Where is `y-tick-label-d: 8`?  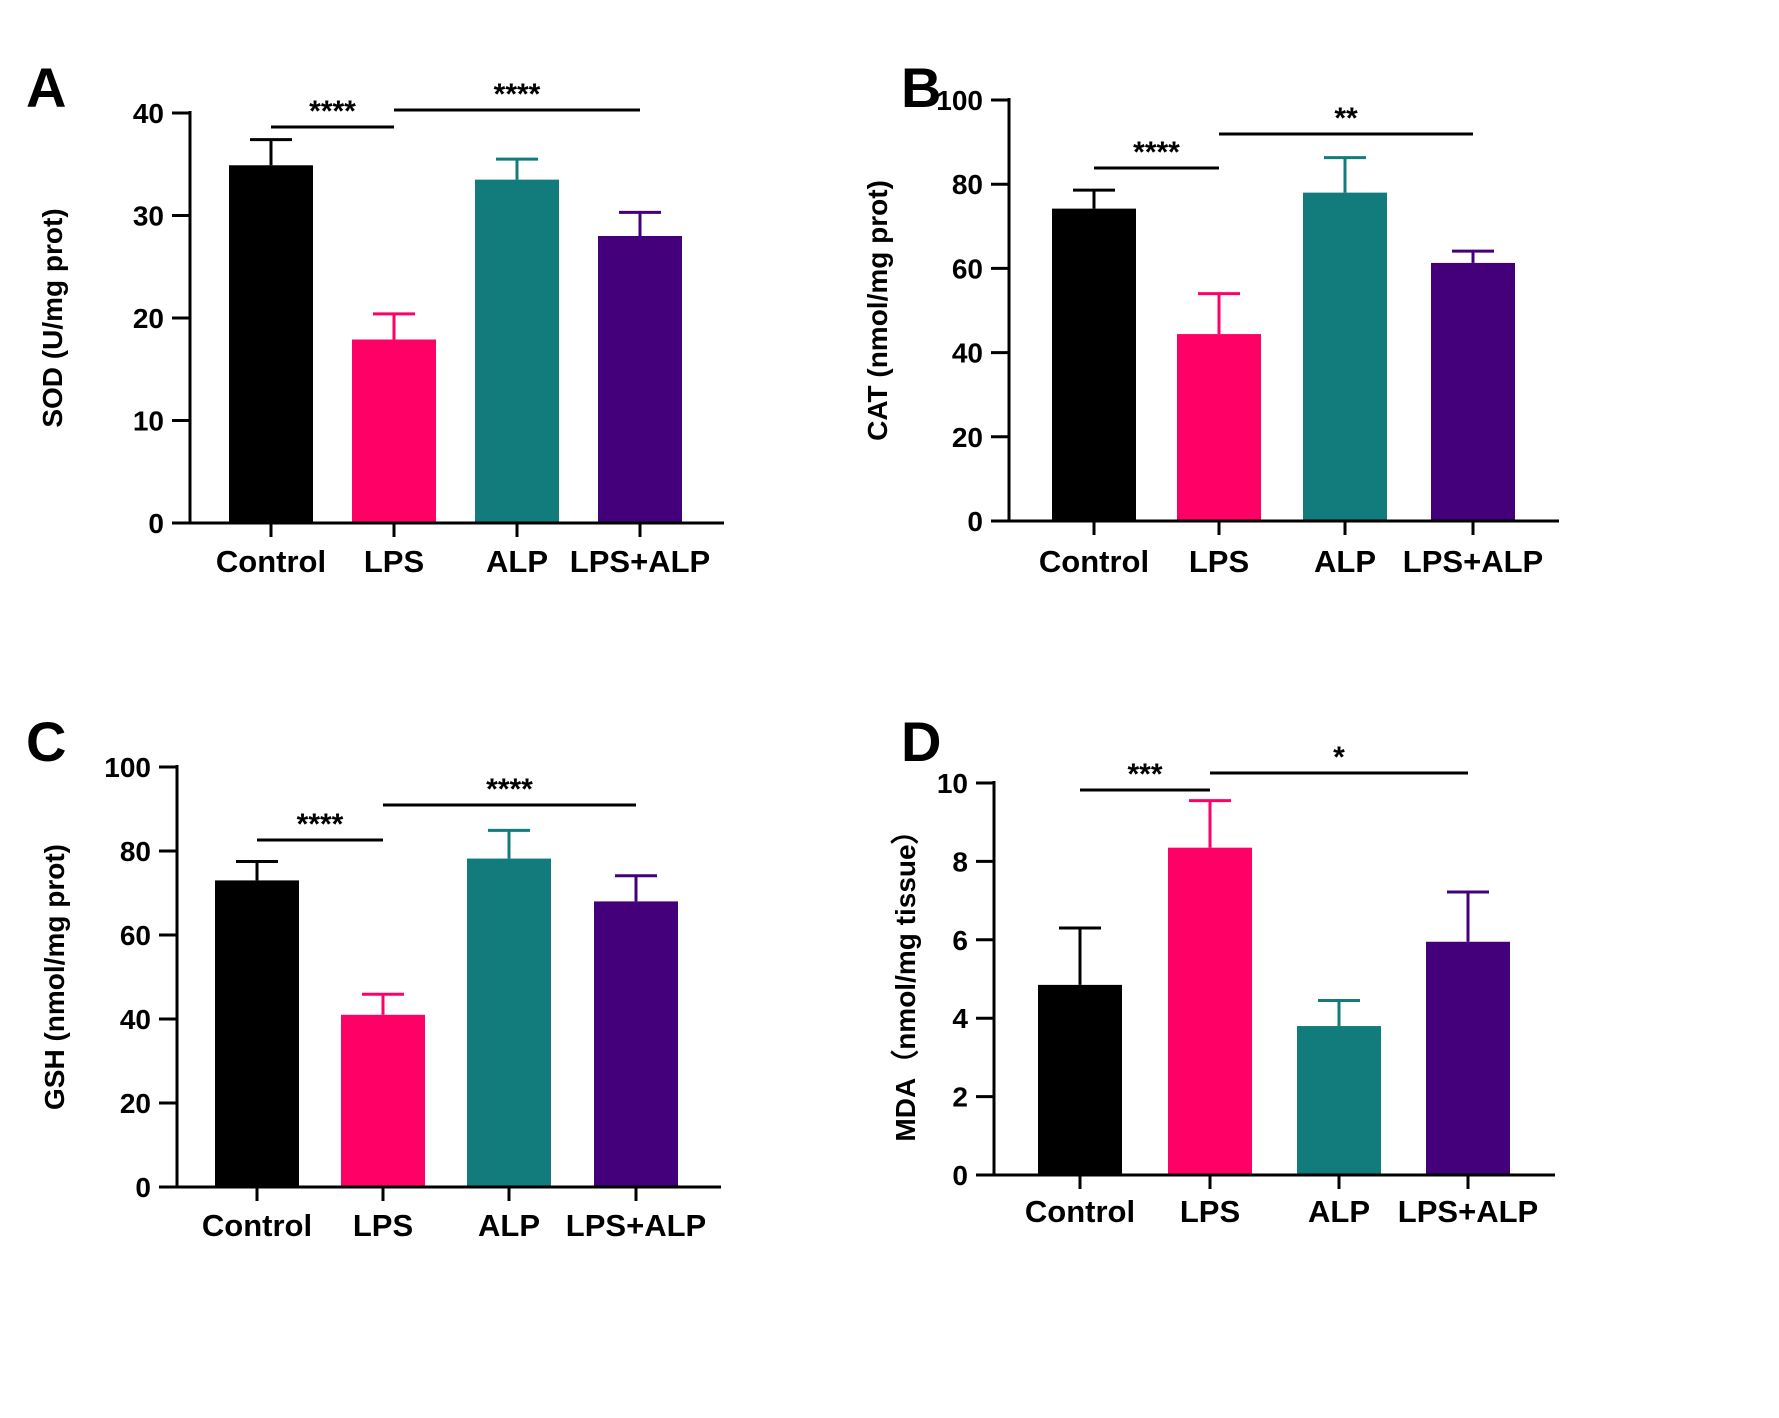
y-tick-label-d: 8 is located at coordinates (960, 861).